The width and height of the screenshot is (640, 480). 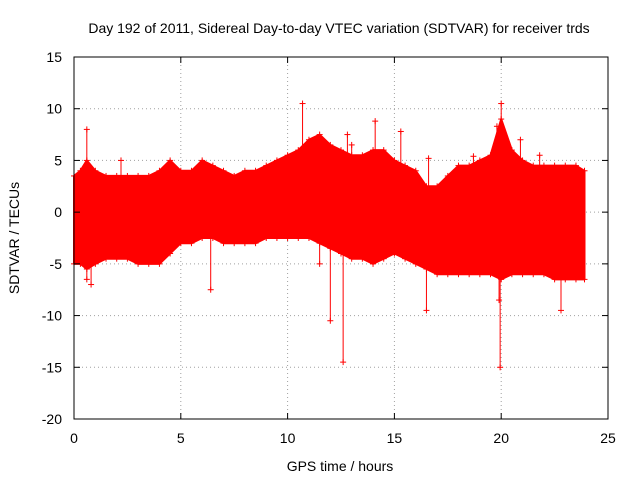 What do you see at coordinates (52, 316) in the screenshot?
I see `y-tick-label: -10` at bounding box center [52, 316].